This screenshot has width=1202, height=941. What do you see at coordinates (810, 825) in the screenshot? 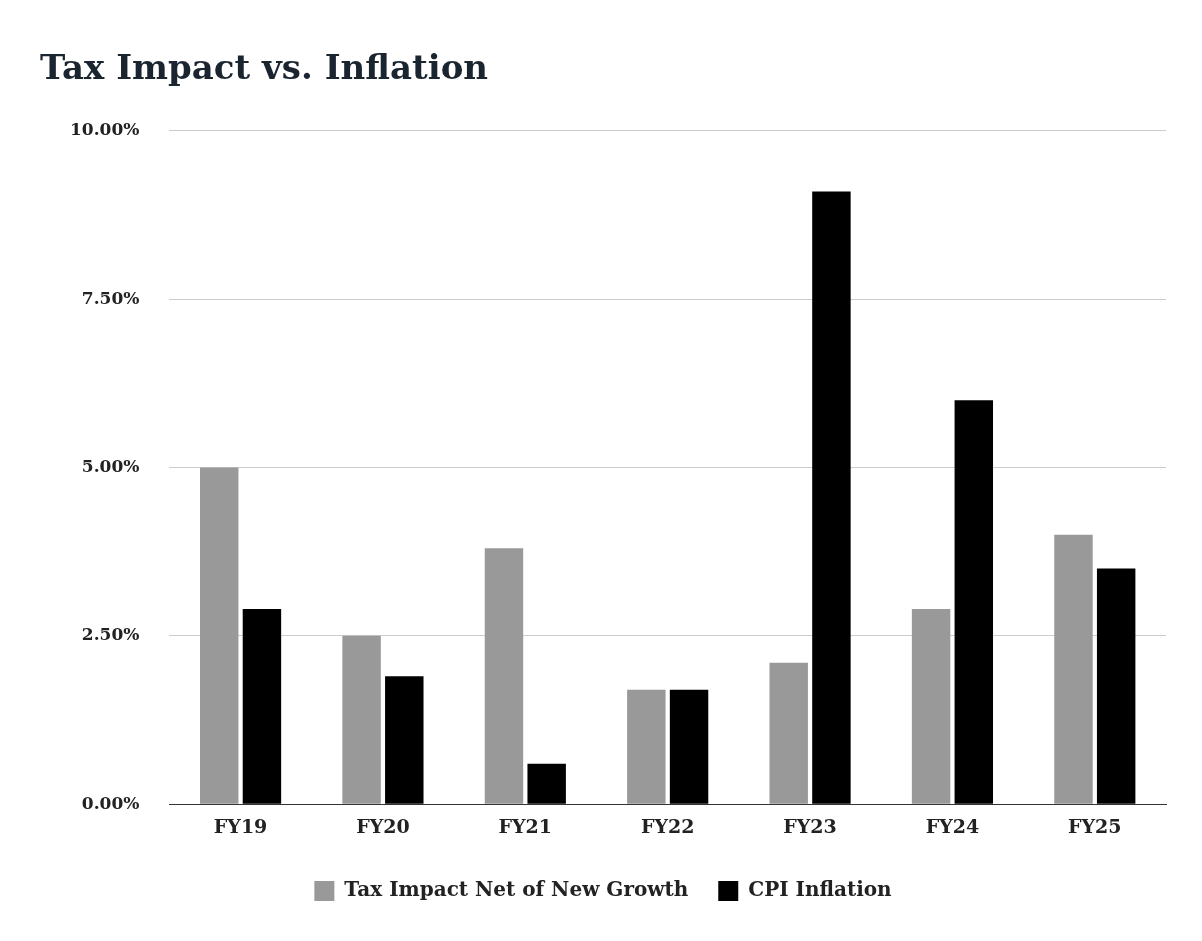
I see `x-tick-label: FY23` at bounding box center [810, 825].